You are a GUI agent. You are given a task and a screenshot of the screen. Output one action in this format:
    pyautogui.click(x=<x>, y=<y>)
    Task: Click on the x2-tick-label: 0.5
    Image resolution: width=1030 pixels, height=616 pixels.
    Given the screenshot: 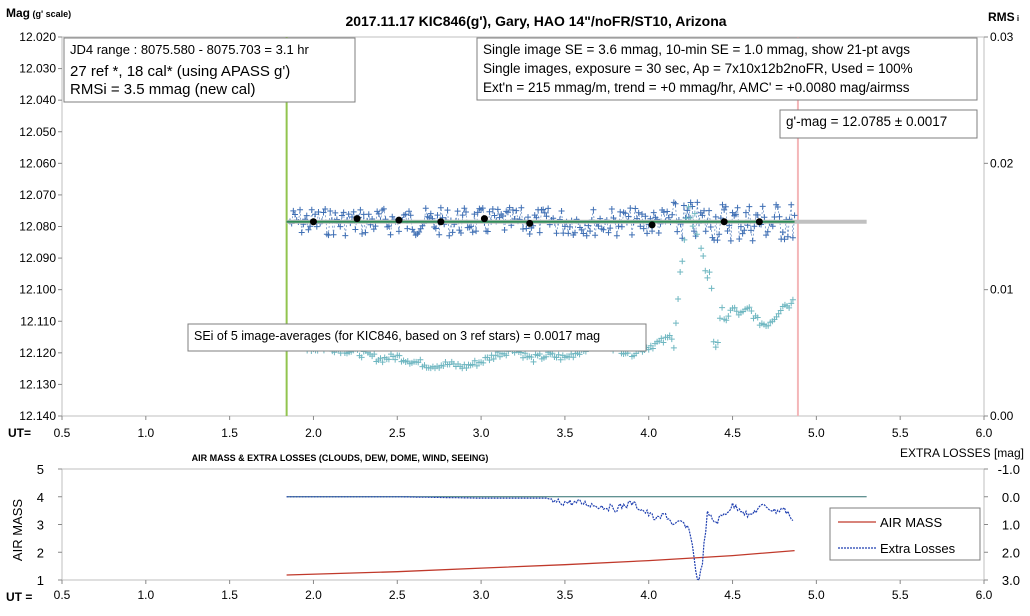 What is the action you would take?
    pyautogui.click(x=62, y=595)
    